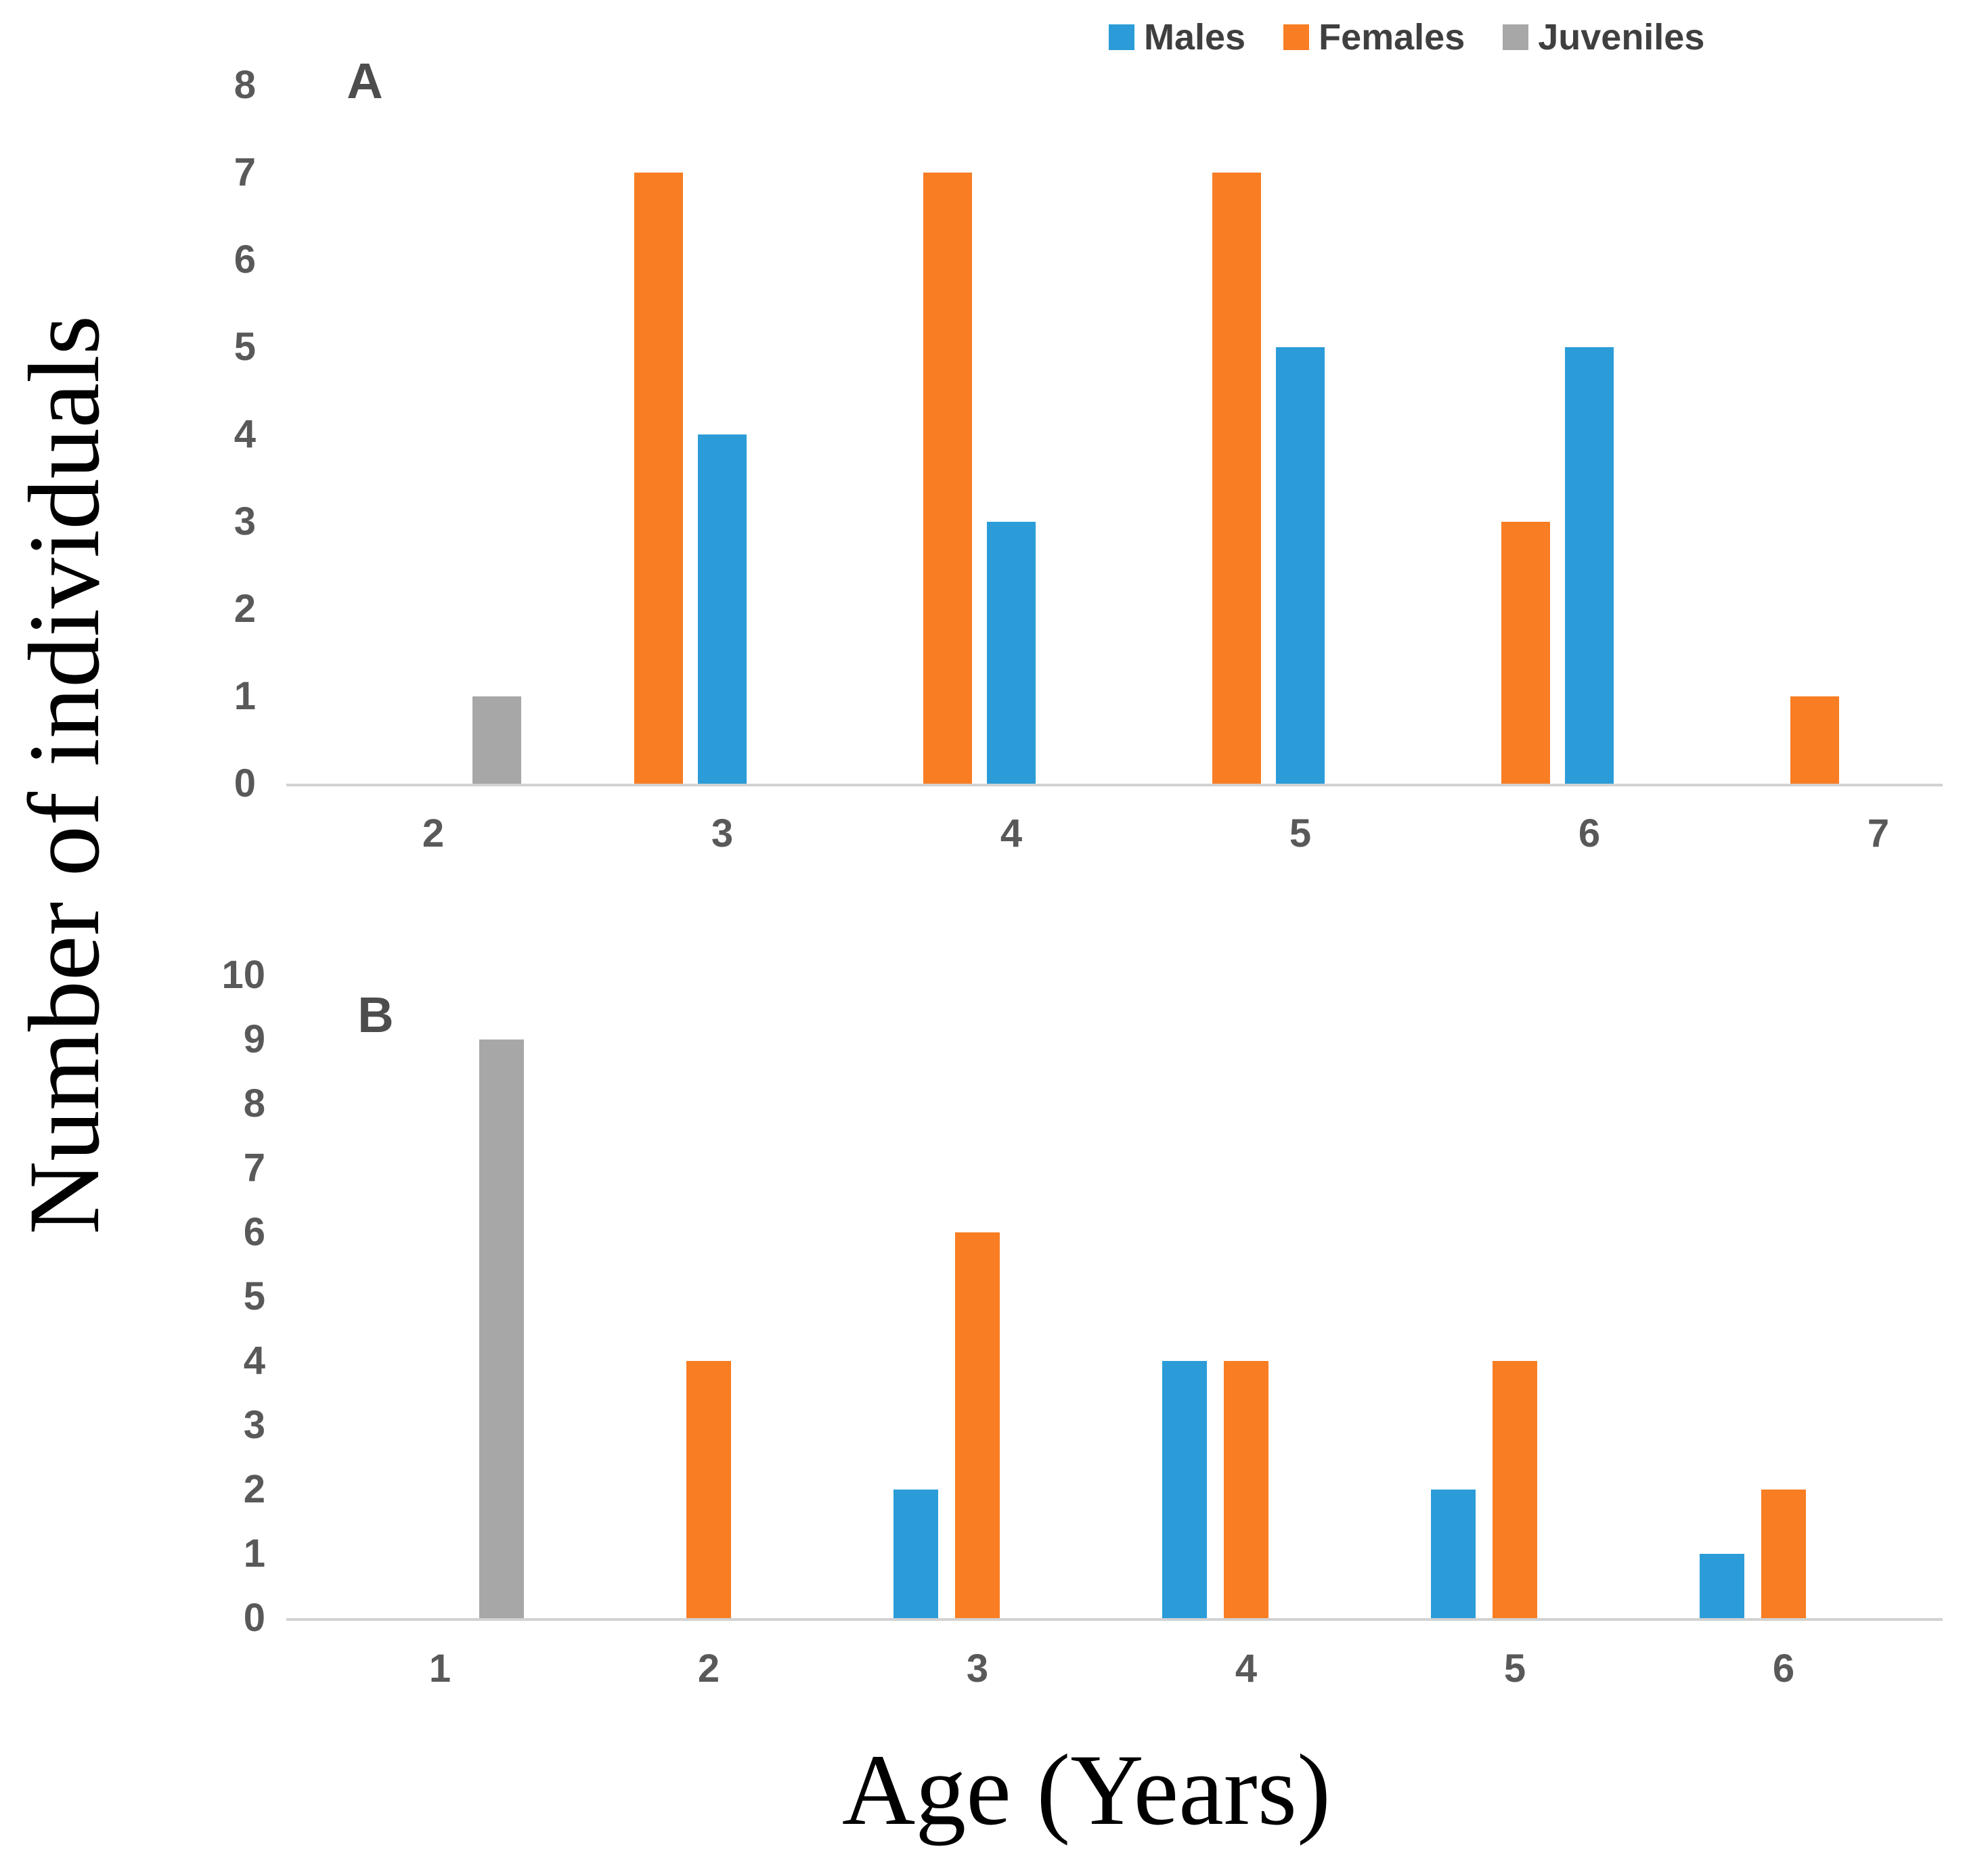 This screenshot has height=1855, width=1988. What do you see at coordinates (245, 347) in the screenshot?
I see `y-tick-label-a-5: 5` at bounding box center [245, 347].